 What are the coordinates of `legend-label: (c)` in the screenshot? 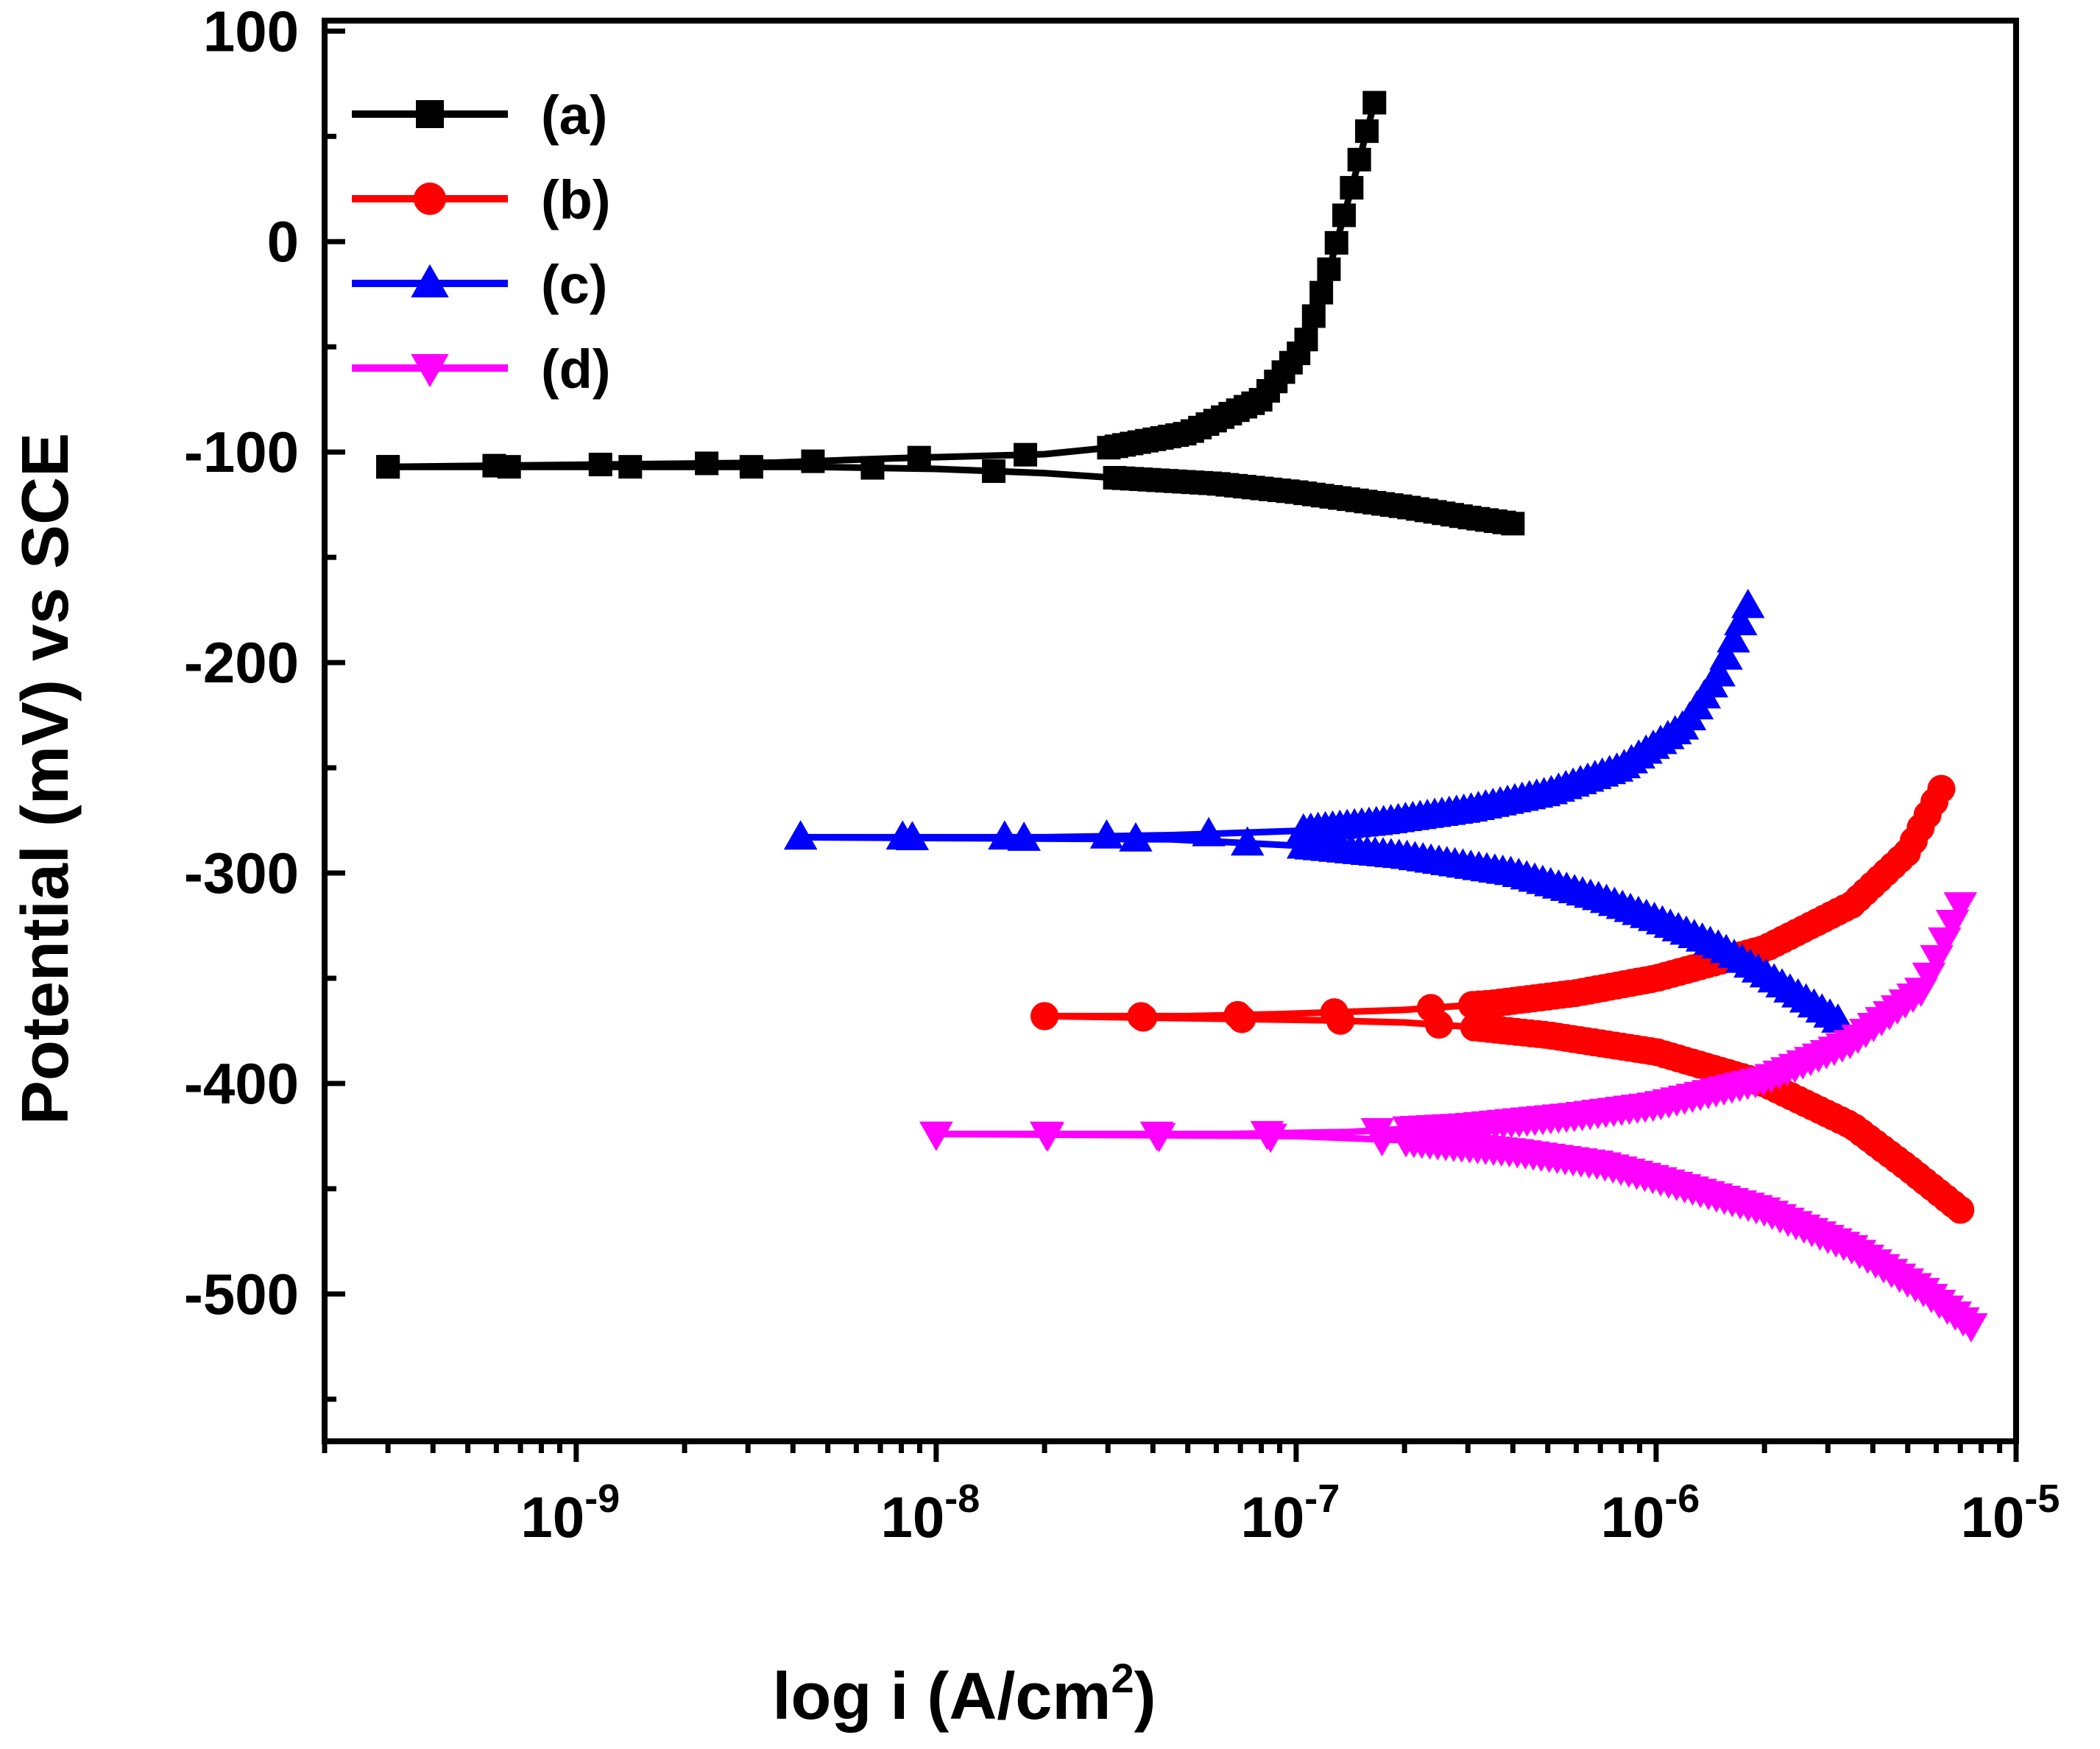 It's located at (574, 284).